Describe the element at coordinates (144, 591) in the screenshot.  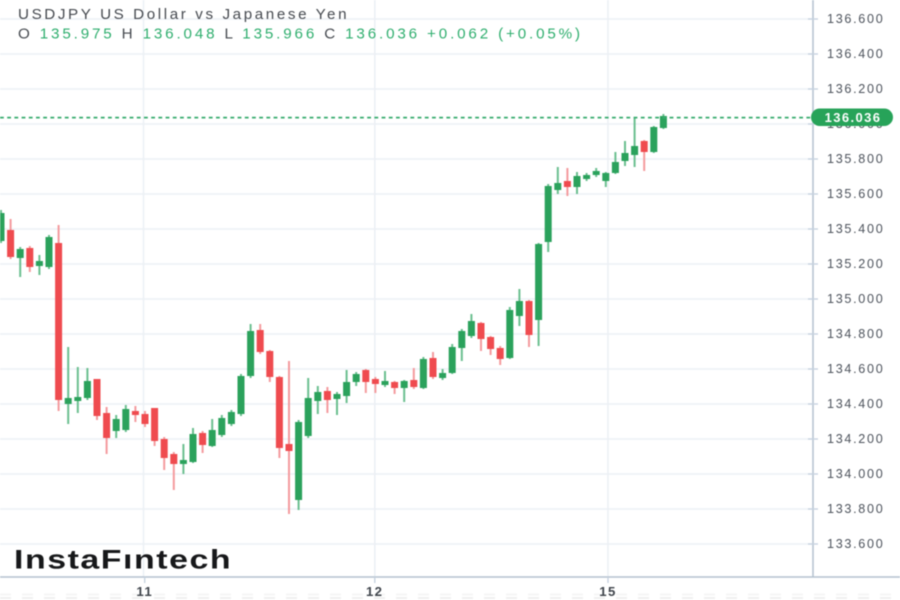
I see `svg-text: 11` at that location.